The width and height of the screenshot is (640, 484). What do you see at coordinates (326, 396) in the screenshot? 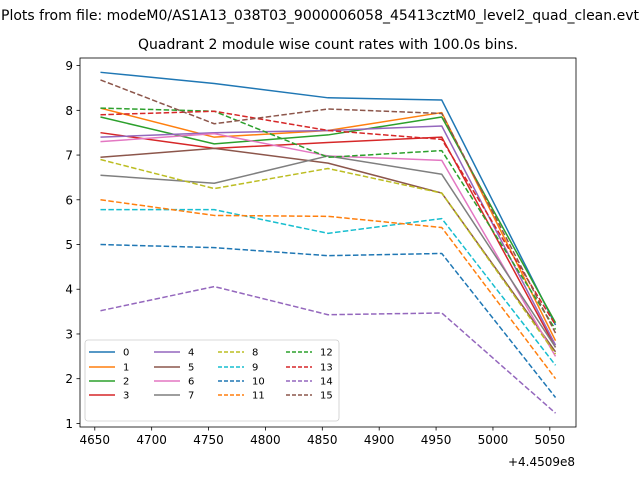
I see `legend-label-15: 15` at bounding box center [326, 396].